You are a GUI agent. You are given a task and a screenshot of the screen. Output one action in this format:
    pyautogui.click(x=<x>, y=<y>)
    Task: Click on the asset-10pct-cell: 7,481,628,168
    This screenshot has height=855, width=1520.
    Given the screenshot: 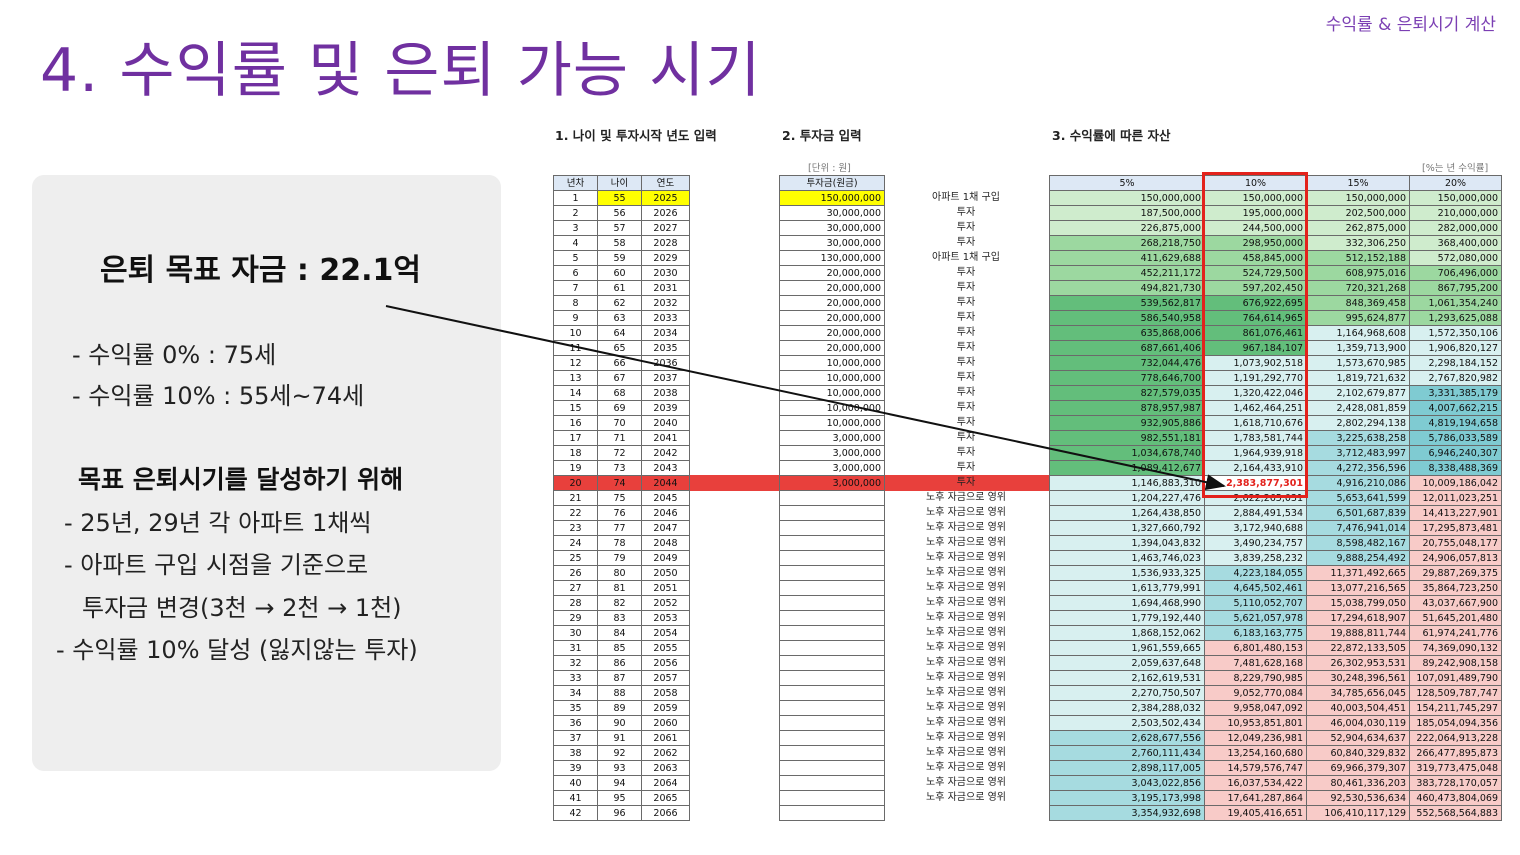 What is the action you would take?
    pyautogui.click(x=1255, y=663)
    